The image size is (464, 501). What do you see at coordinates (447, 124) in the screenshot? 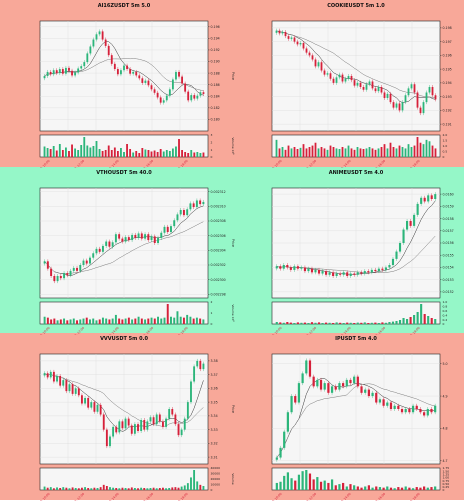
I see `price-tick-label: 0.191` at bounding box center [447, 124].